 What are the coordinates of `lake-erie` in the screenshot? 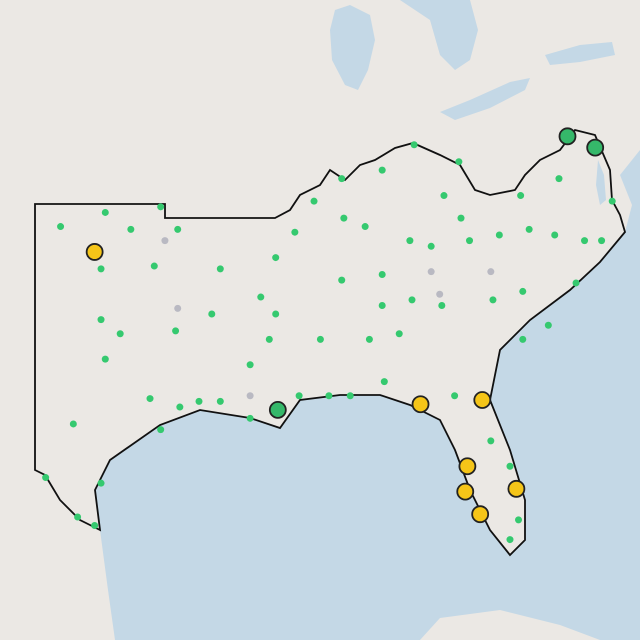 It's located at (485, 99).